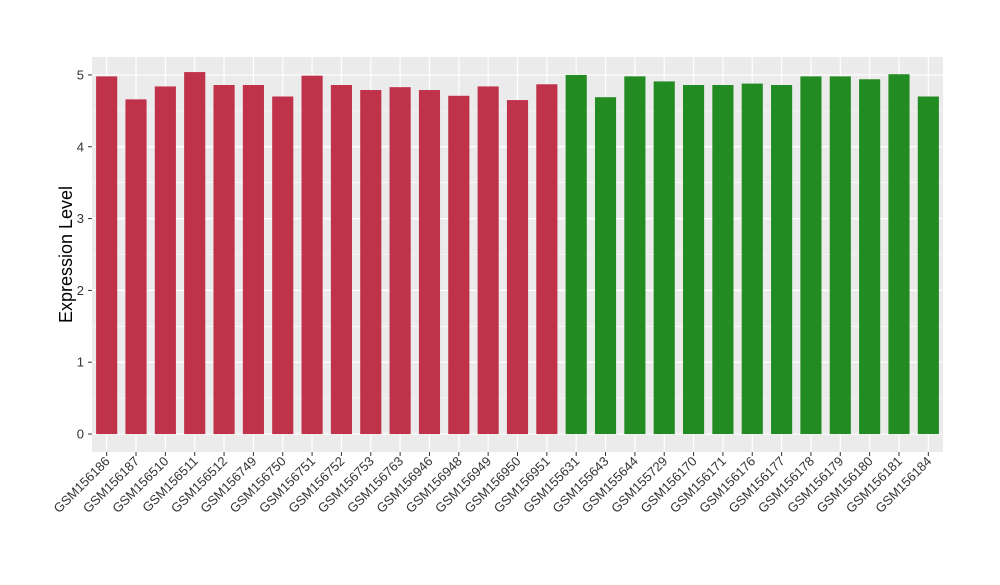 This screenshot has width=1000, height=585. I want to click on bar-GSM156763, so click(400, 261).